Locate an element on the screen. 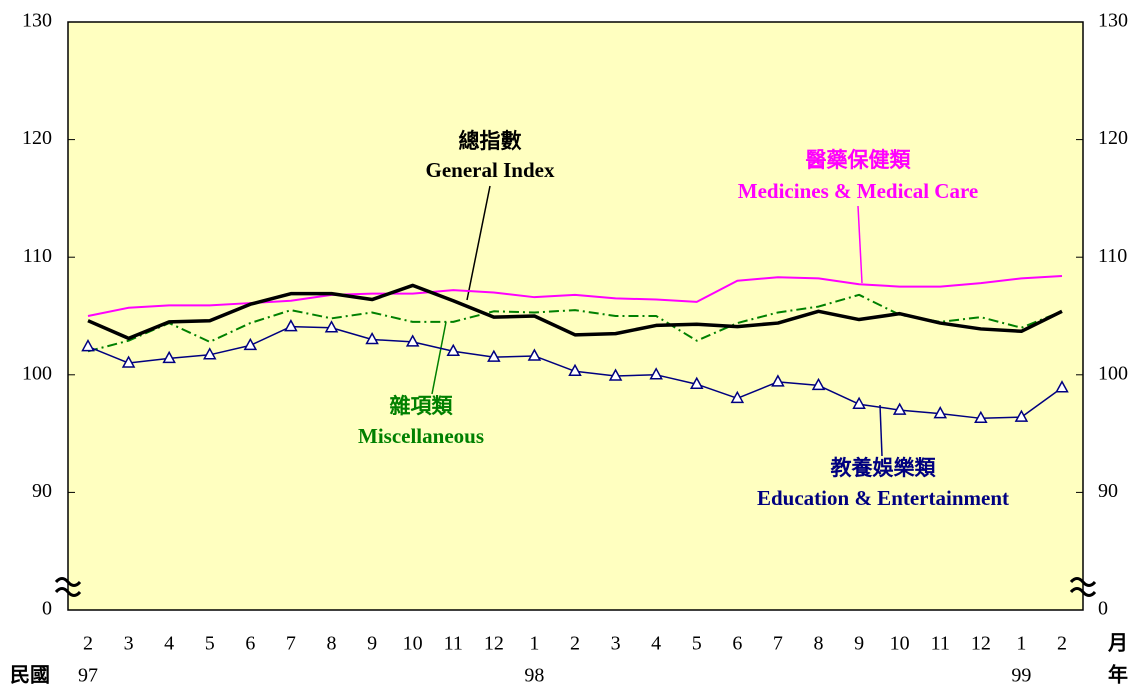 This screenshot has width=1142, height=688. series-label: Miscellaneous is located at coordinates (421, 436).